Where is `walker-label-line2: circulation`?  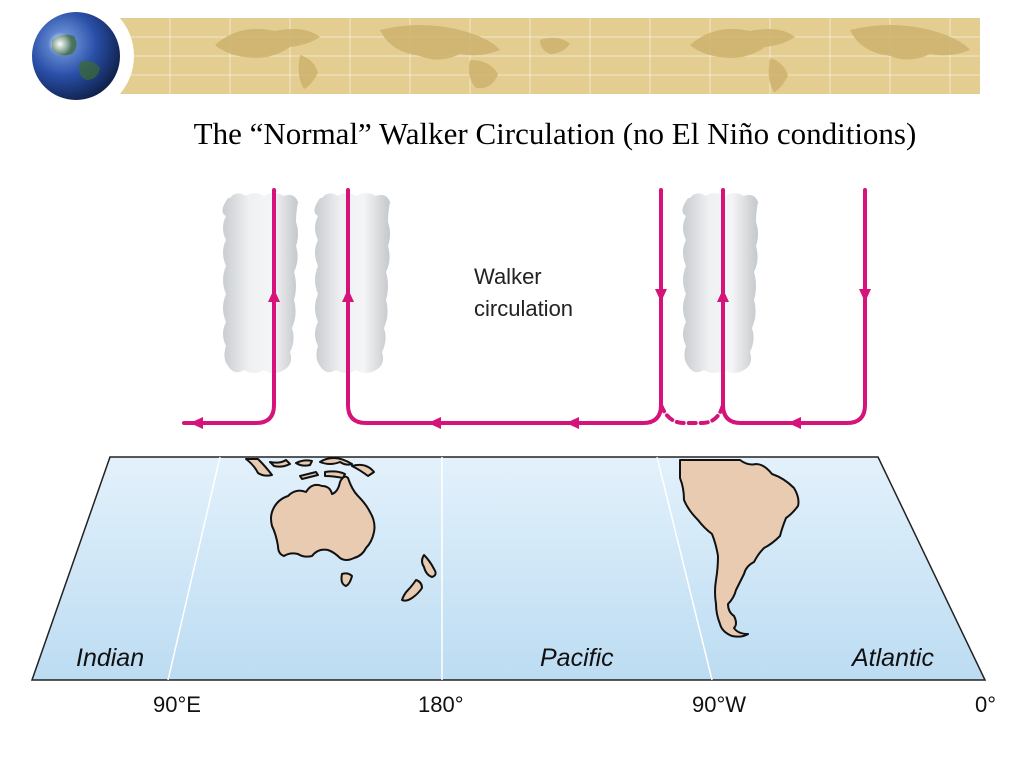 walker-label-line2: circulation is located at coordinates (523, 308).